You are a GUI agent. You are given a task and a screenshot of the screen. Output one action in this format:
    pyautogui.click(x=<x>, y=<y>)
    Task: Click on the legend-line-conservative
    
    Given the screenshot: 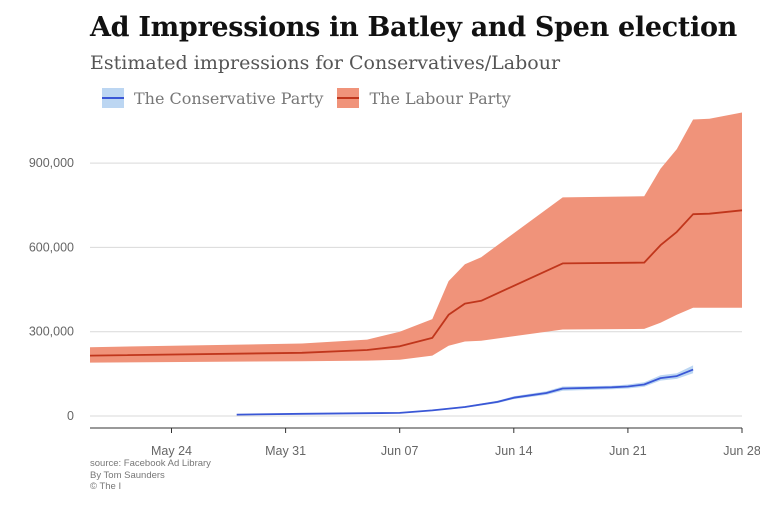 What is the action you would take?
    pyautogui.click(x=113, y=98)
    